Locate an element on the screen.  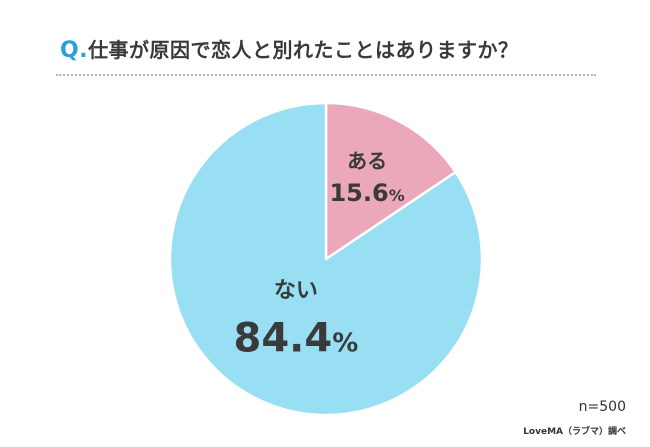
title-divider is located at coordinates (326, 75).